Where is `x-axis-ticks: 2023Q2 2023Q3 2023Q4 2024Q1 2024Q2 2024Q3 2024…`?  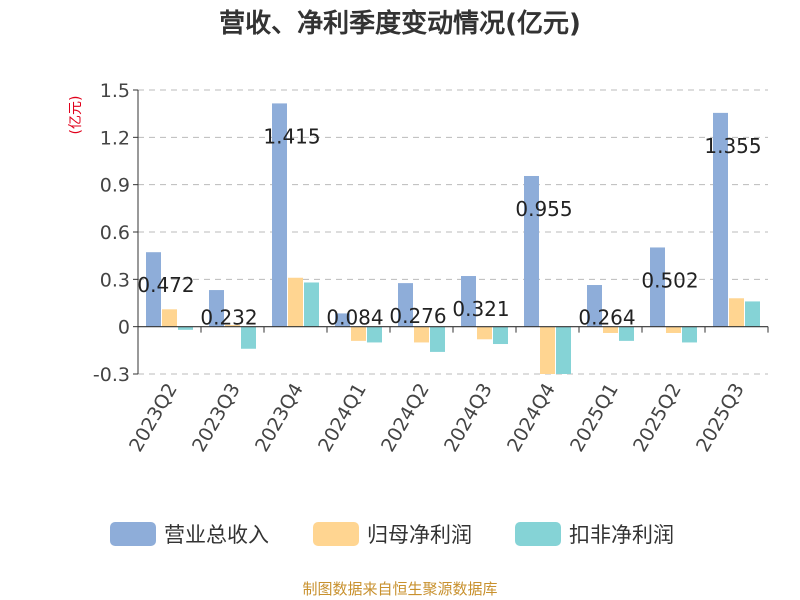
x-axis-ticks: 2023Q2 2023Q3 2023Q4 2024Q1 2024Q2 2024Q3 2024… is located at coordinates (437, 418).